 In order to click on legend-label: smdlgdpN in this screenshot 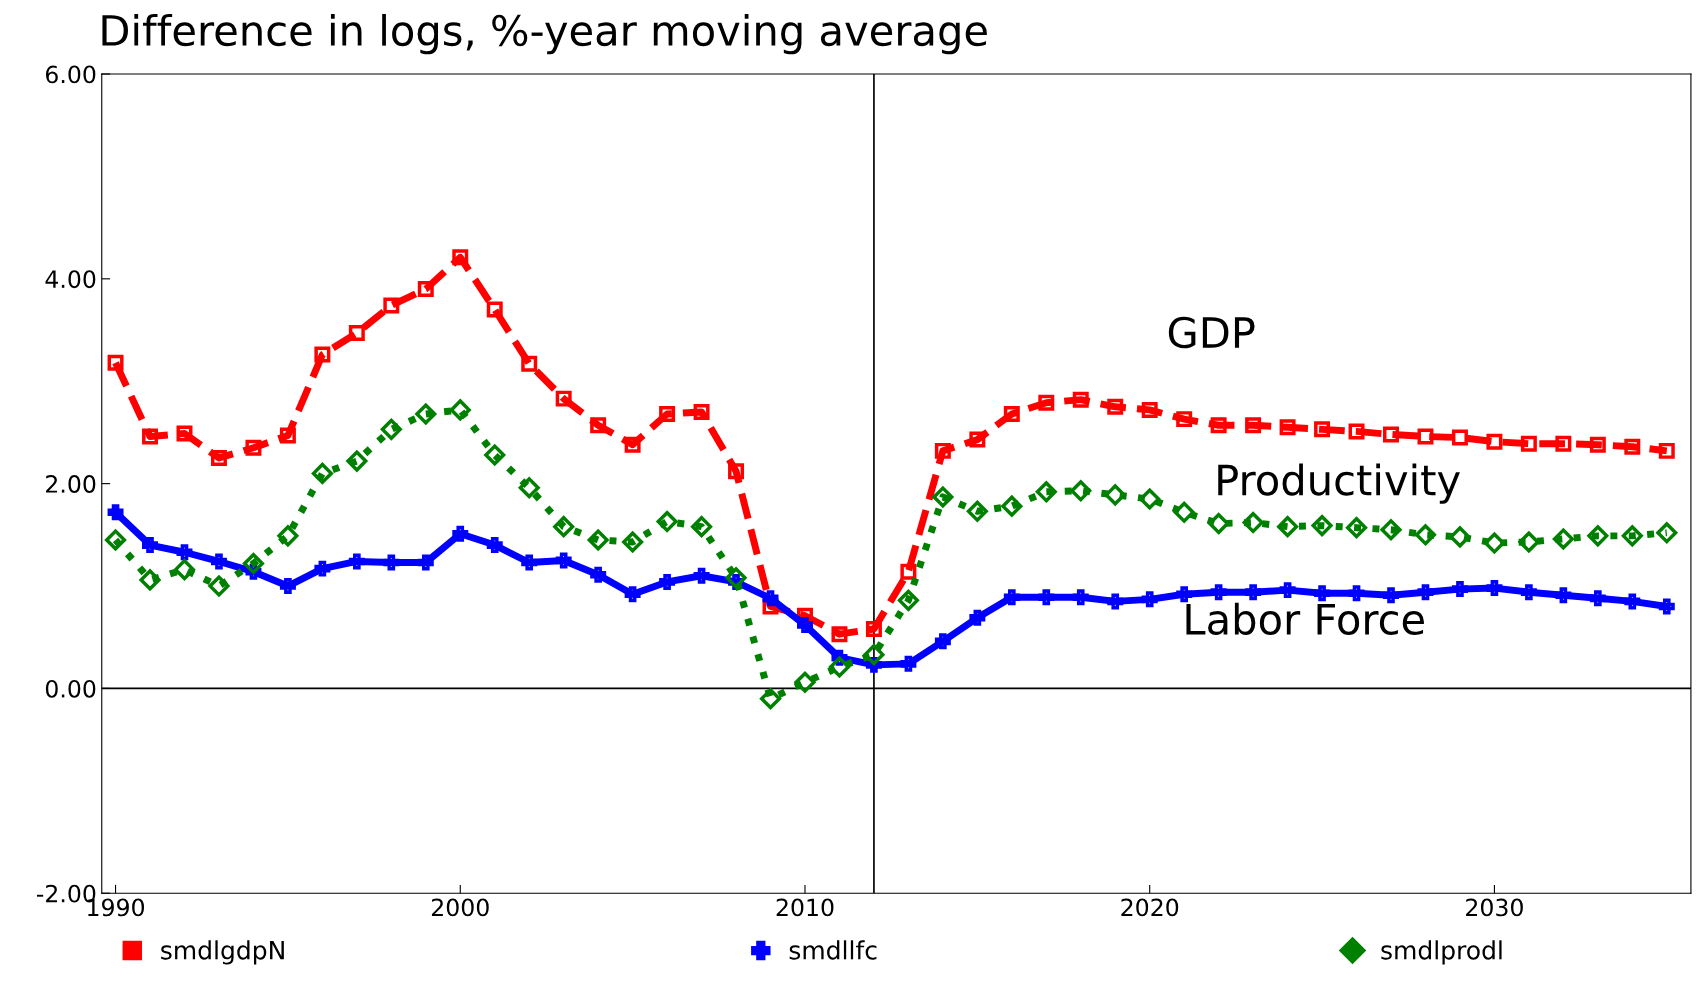, I will do `click(222, 952)`.